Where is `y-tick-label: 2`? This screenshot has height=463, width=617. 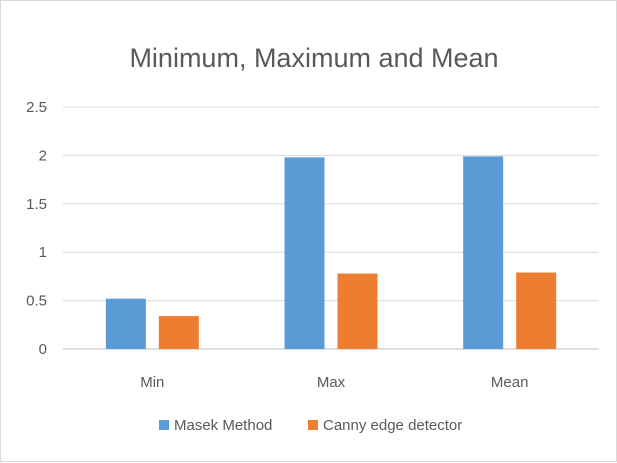
y-tick-label: 2 is located at coordinates (43, 155).